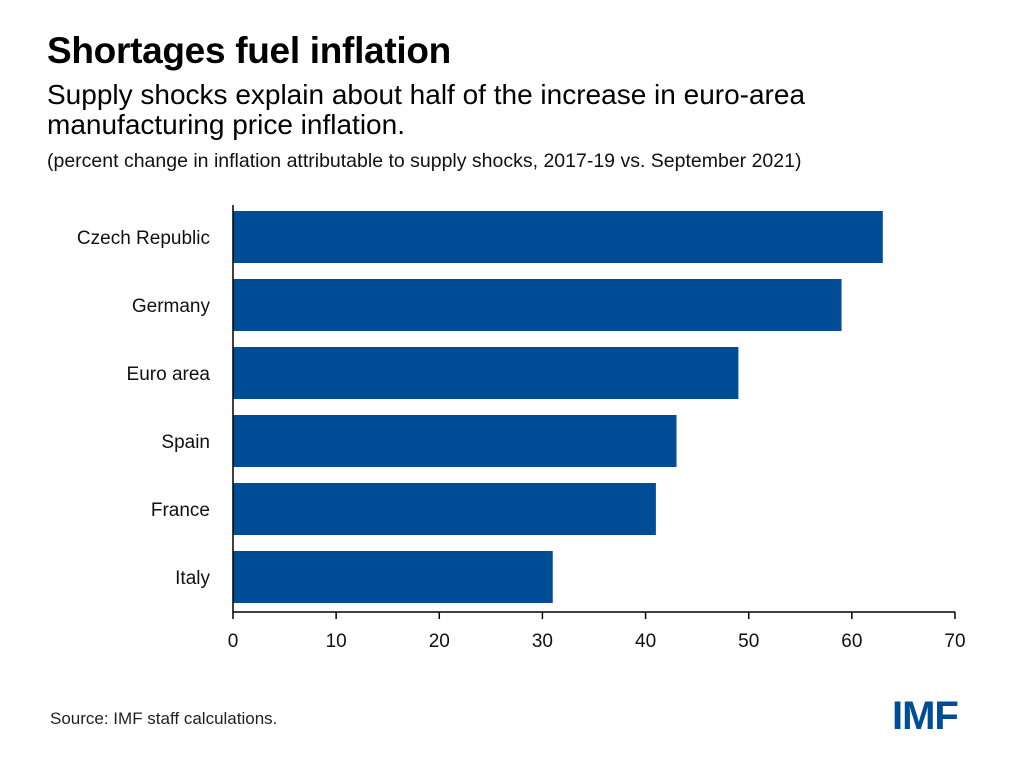  I want to click on x-tick-label-0: 0, so click(233, 641).